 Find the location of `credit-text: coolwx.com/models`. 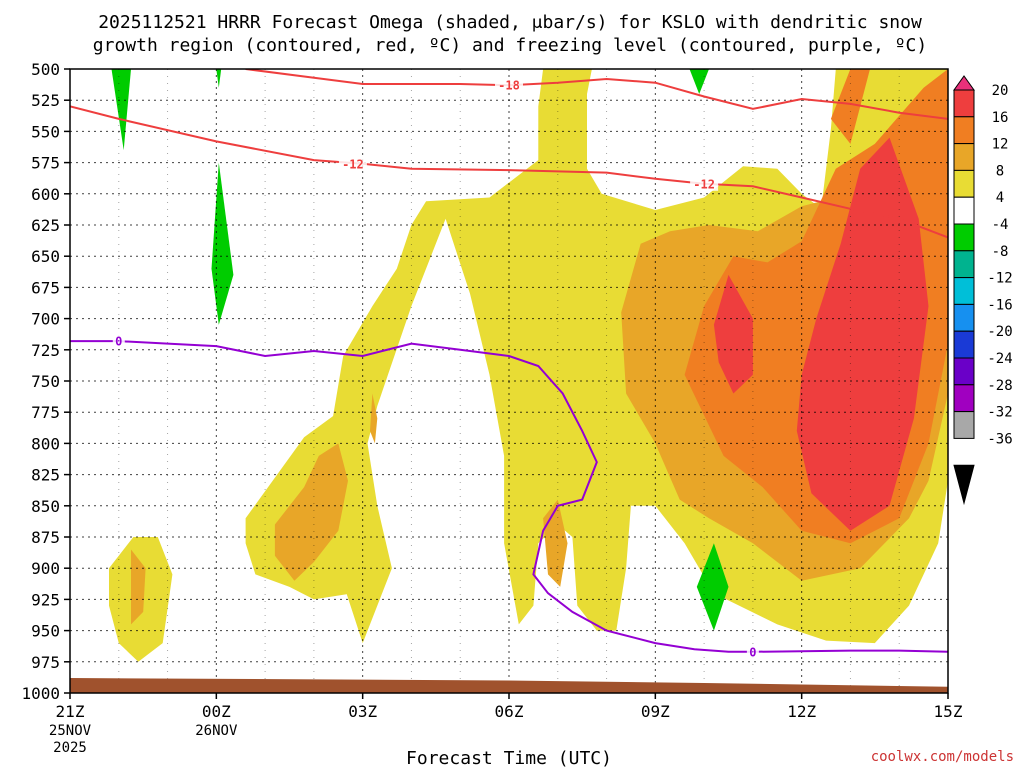

credit-text: coolwx.com/models is located at coordinates (942, 757).